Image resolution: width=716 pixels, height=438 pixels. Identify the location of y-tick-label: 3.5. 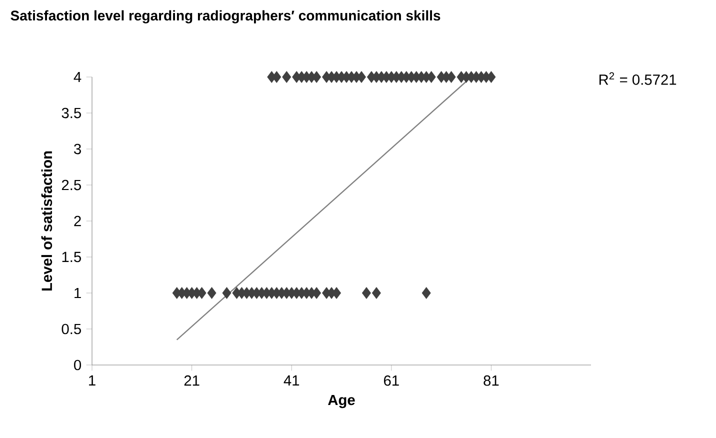
(71, 113).